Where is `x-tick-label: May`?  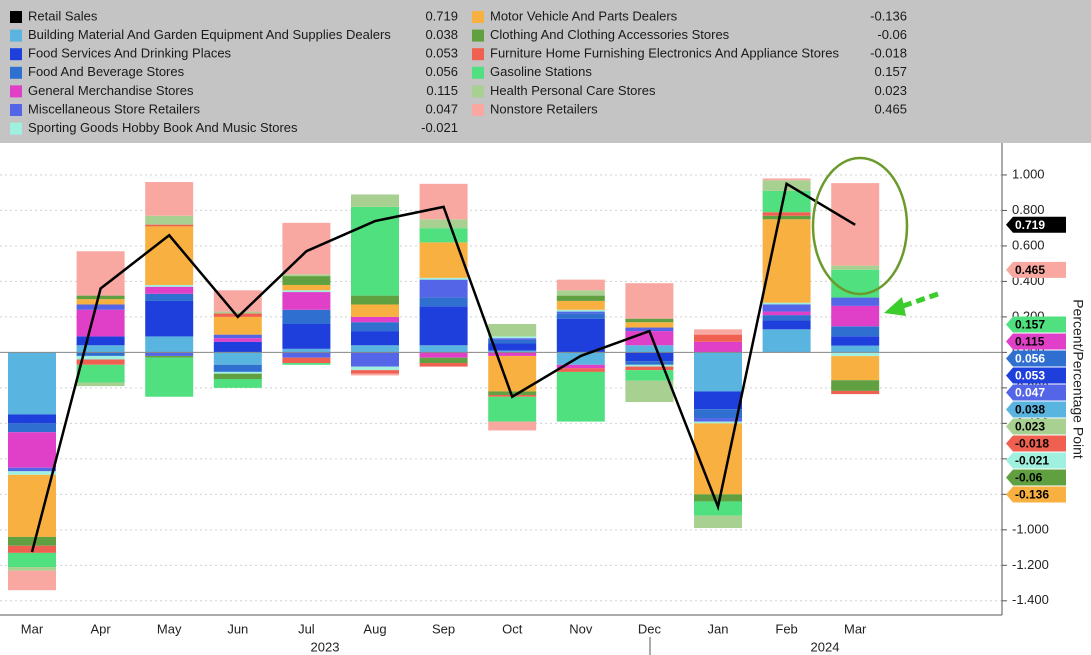
x-tick-label: May is located at coordinates (169, 628).